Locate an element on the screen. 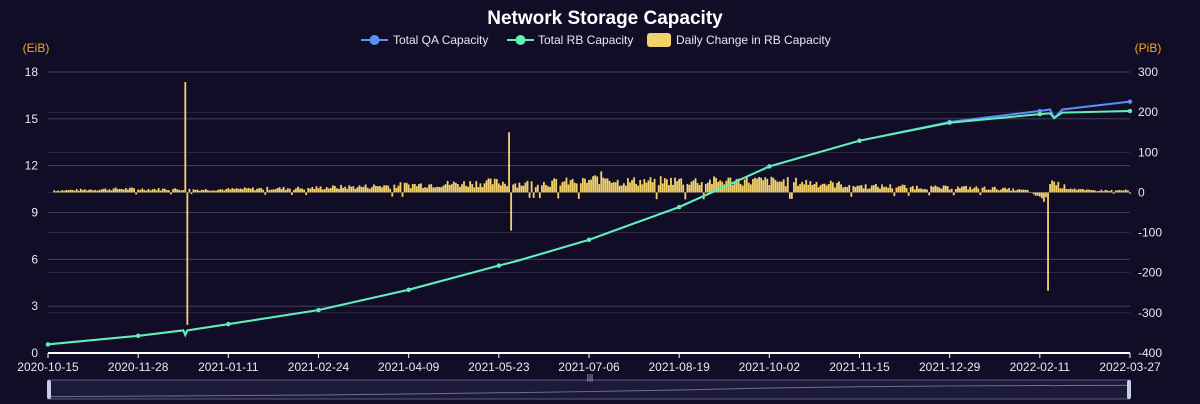  y-right-tick-label: -300 is located at coordinates (1150, 313).